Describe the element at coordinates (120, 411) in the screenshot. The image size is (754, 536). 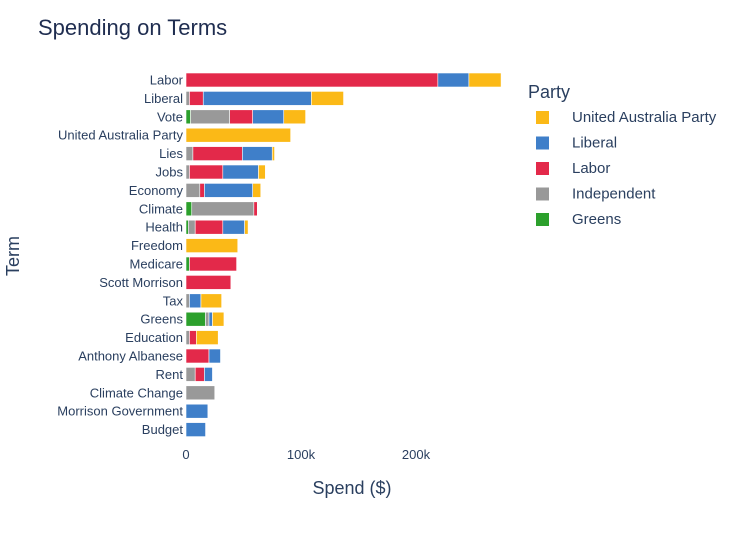
I see `y-tick-label-morrison-government: Morrison Government` at that location.